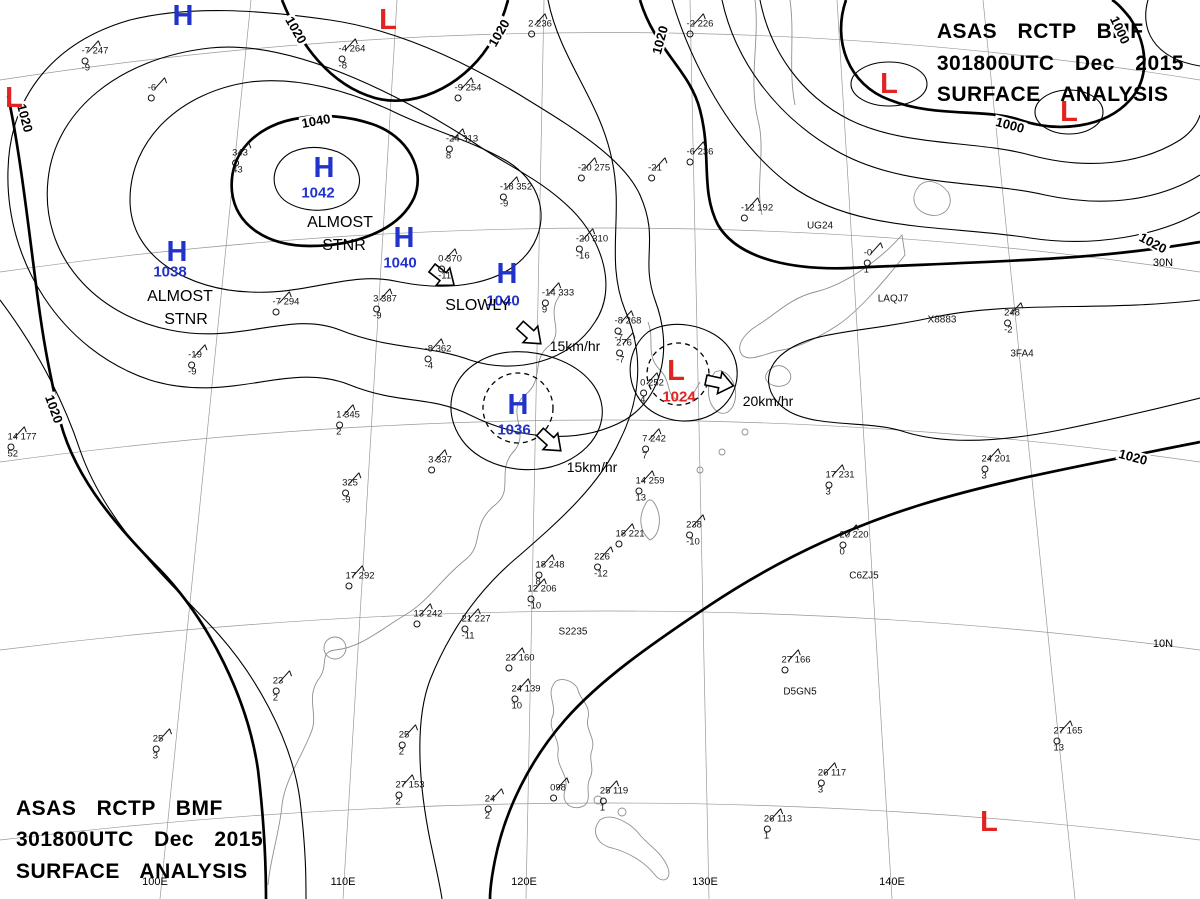 This screenshot has height=899, width=1200. Describe the element at coordinates (1040, 31) in the screenshot. I see `product-id: ASAS RCTP BMF` at that location.